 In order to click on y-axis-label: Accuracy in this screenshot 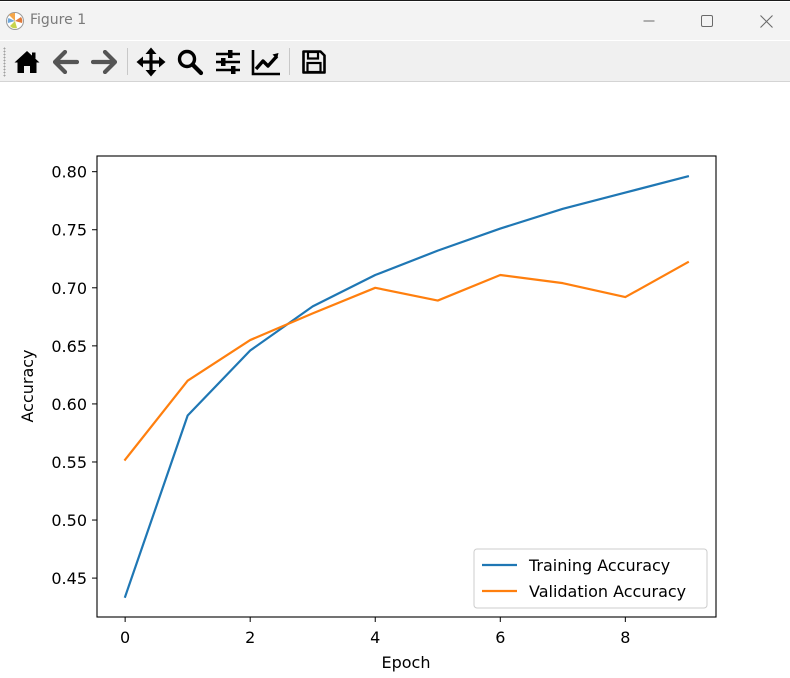, I will do `click(27, 385)`.